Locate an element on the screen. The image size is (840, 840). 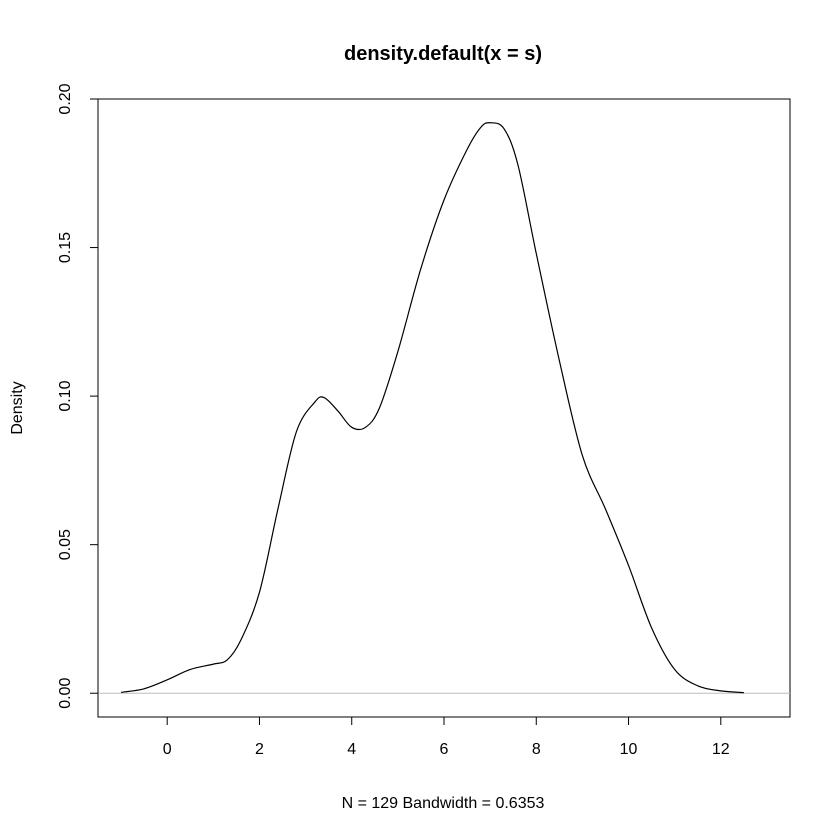
y-tick-label: 0.15 is located at coordinates (65, 247).